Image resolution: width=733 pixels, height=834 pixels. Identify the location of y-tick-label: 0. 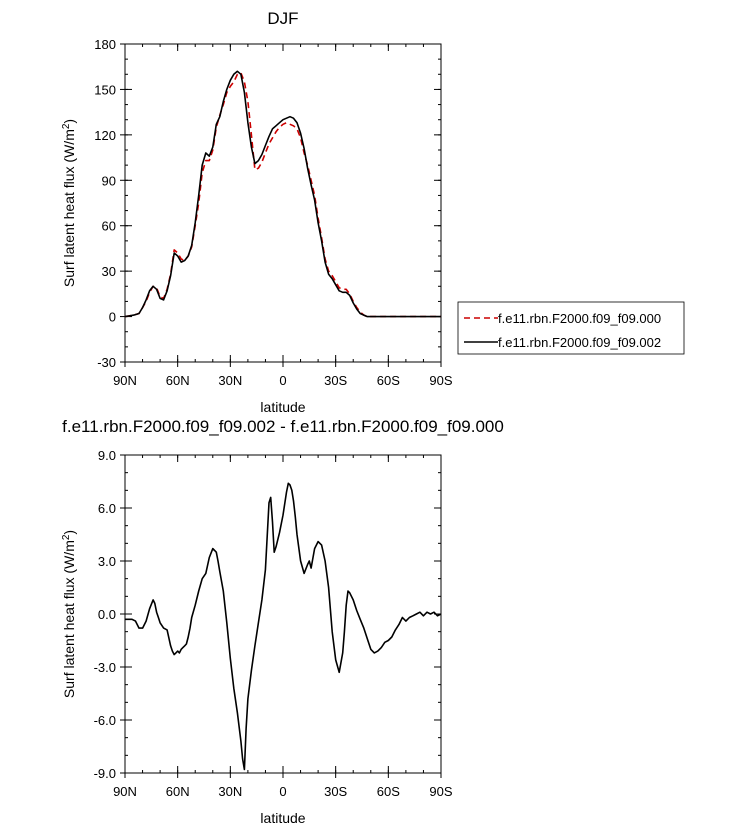
(112, 317).